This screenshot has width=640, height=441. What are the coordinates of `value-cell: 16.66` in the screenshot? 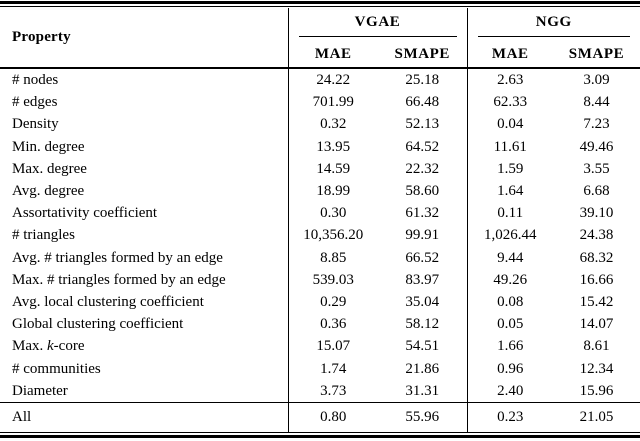 It's located at (596, 279).